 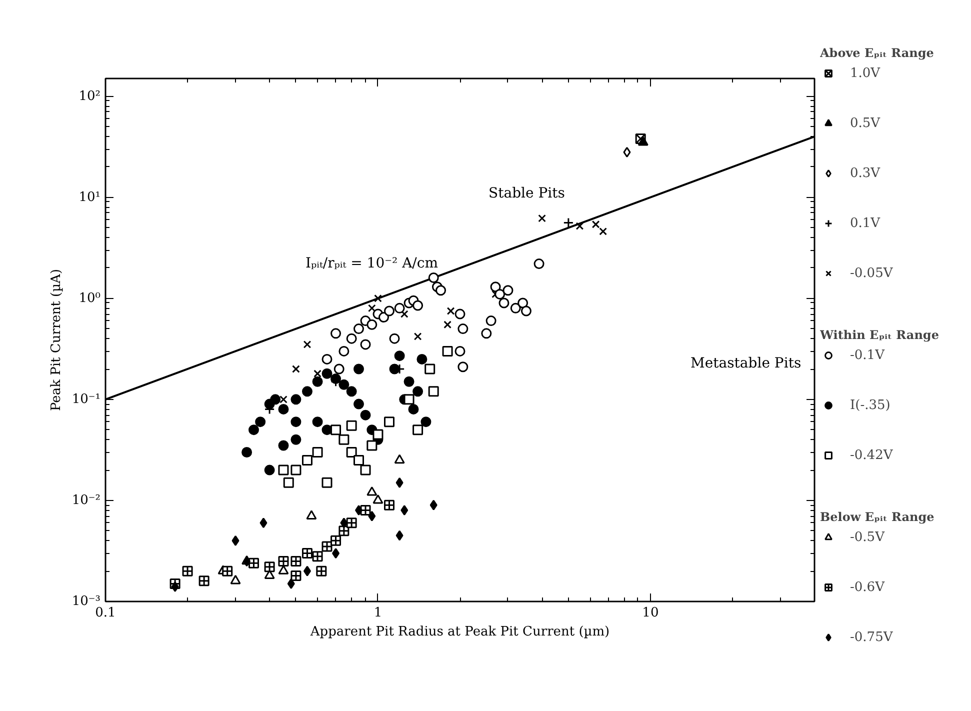 I want to click on y-tick-label: 10⁻¹, so click(x=86, y=399).